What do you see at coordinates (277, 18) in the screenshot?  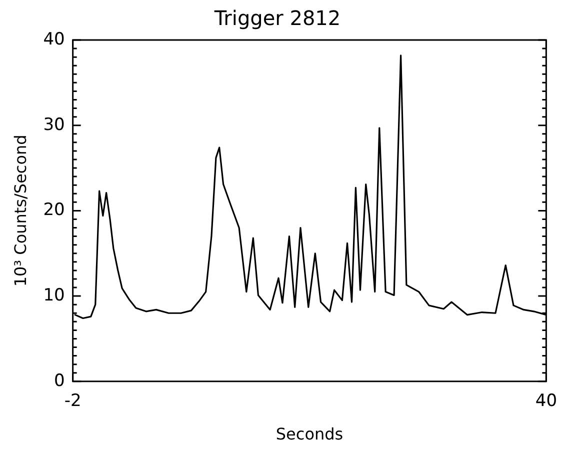 I see `chart-title: Trigger 2812` at bounding box center [277, 18].